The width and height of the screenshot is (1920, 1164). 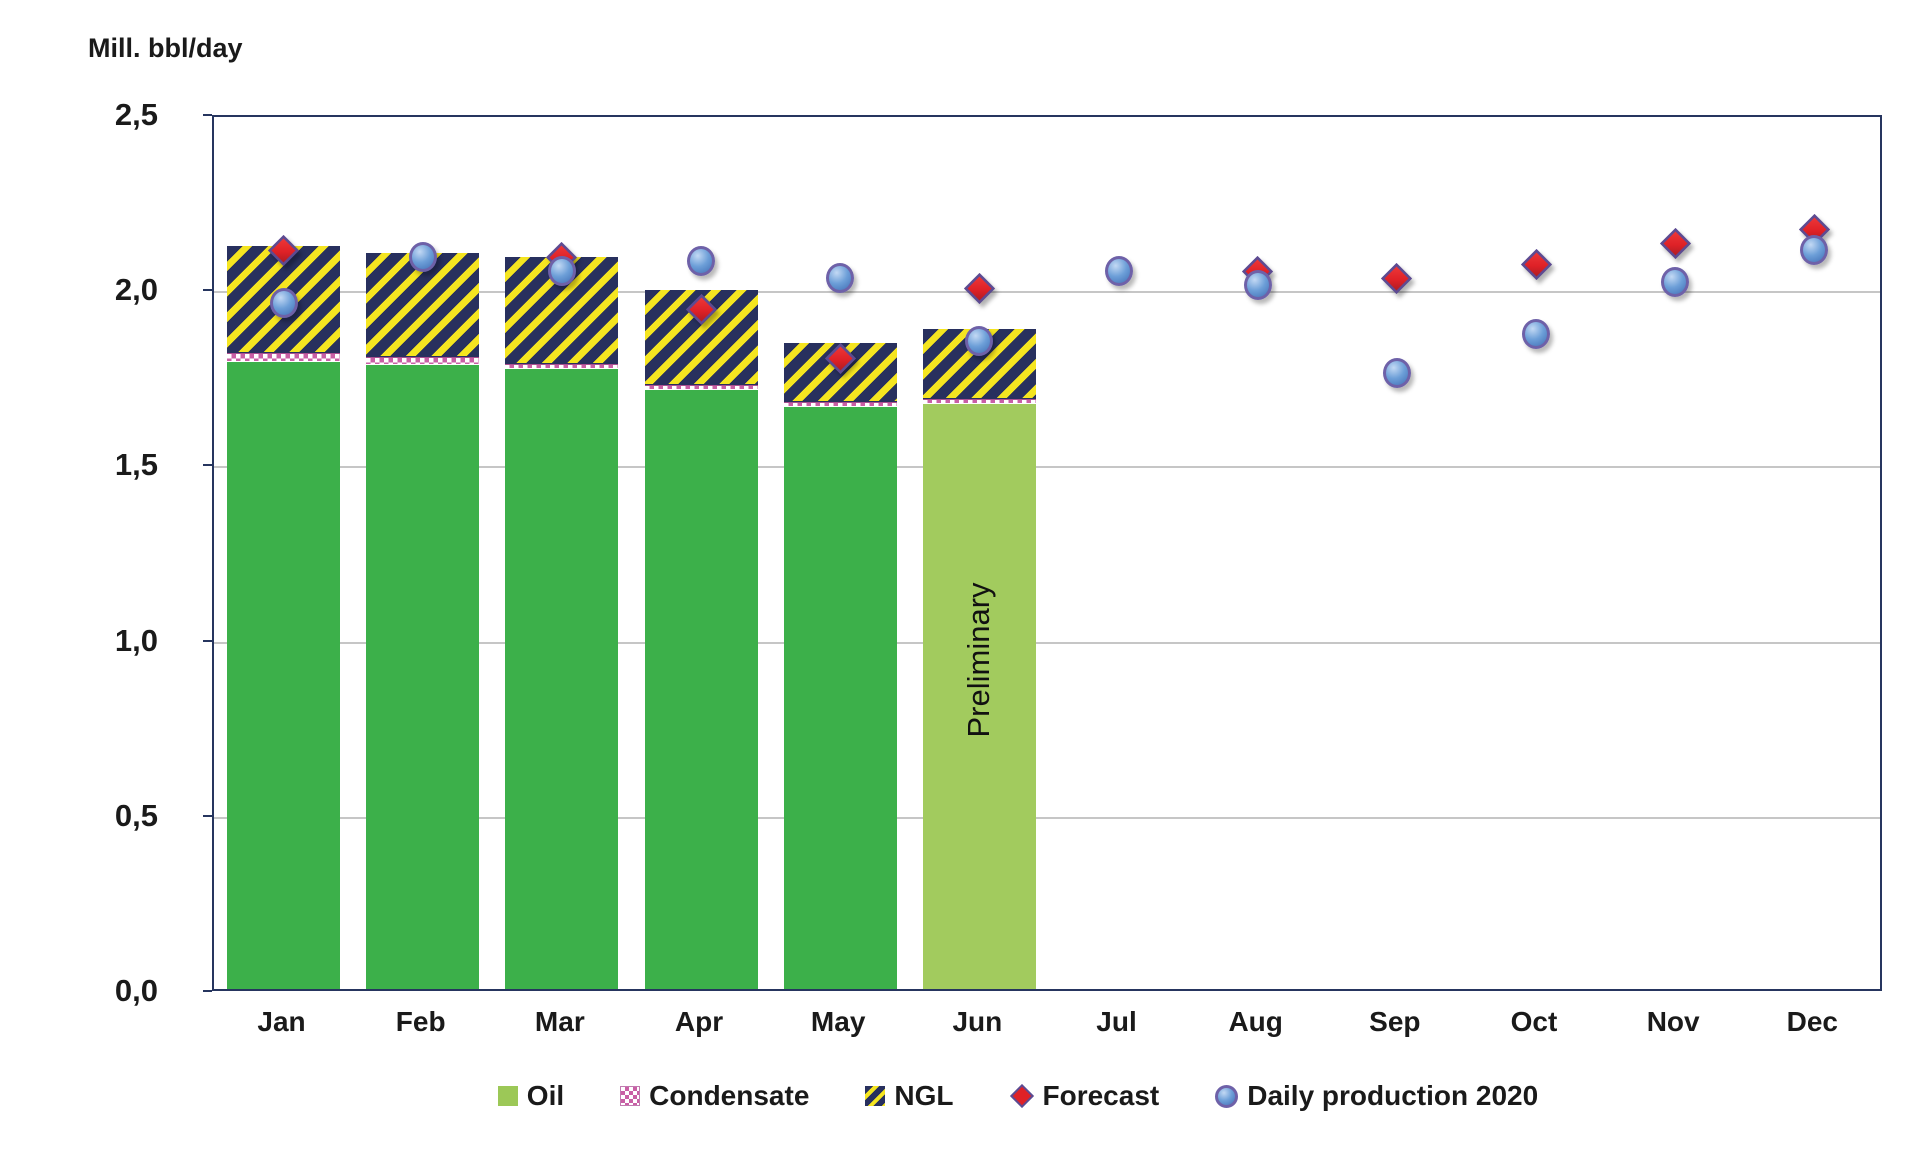 What do you see at coordinates (1534, 1021) in the screenshot?
I see `x-tick-label-Oct: Oct` at bounding box center [1534, 1021].